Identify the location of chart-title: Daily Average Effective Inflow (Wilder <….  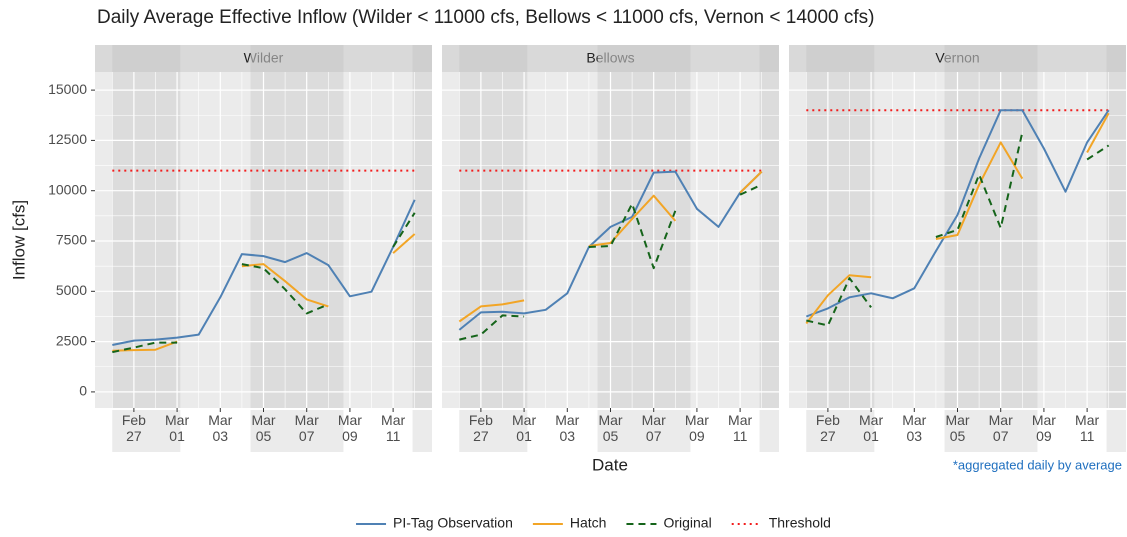
(486, 17).